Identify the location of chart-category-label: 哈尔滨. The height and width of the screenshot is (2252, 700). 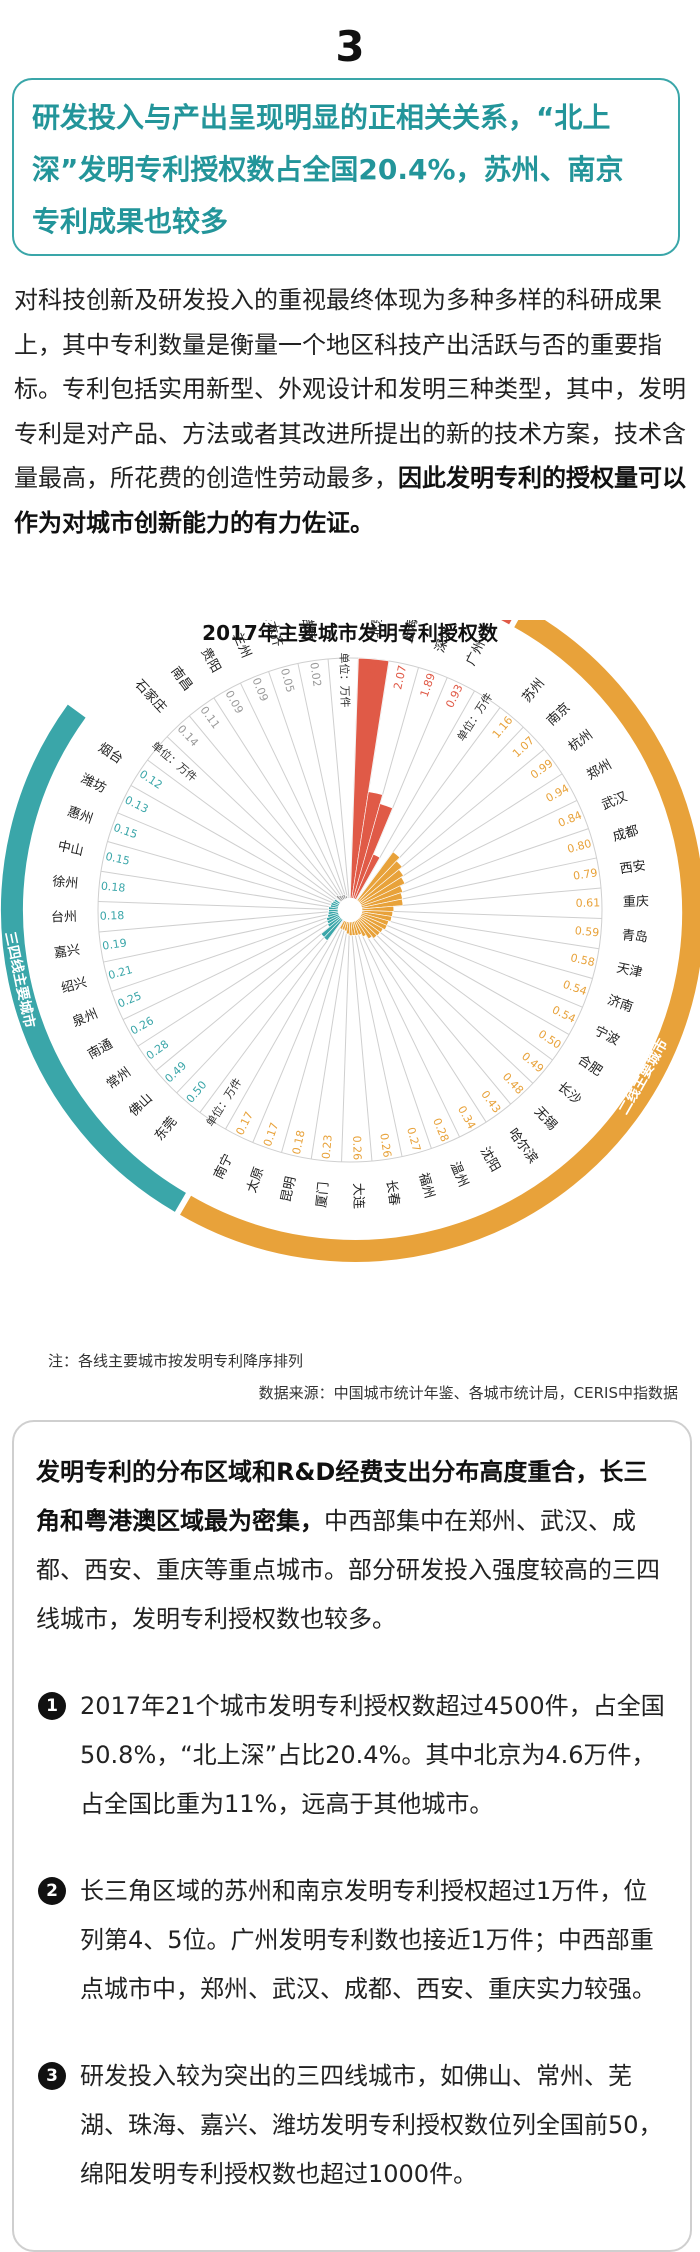
(523, 1145).